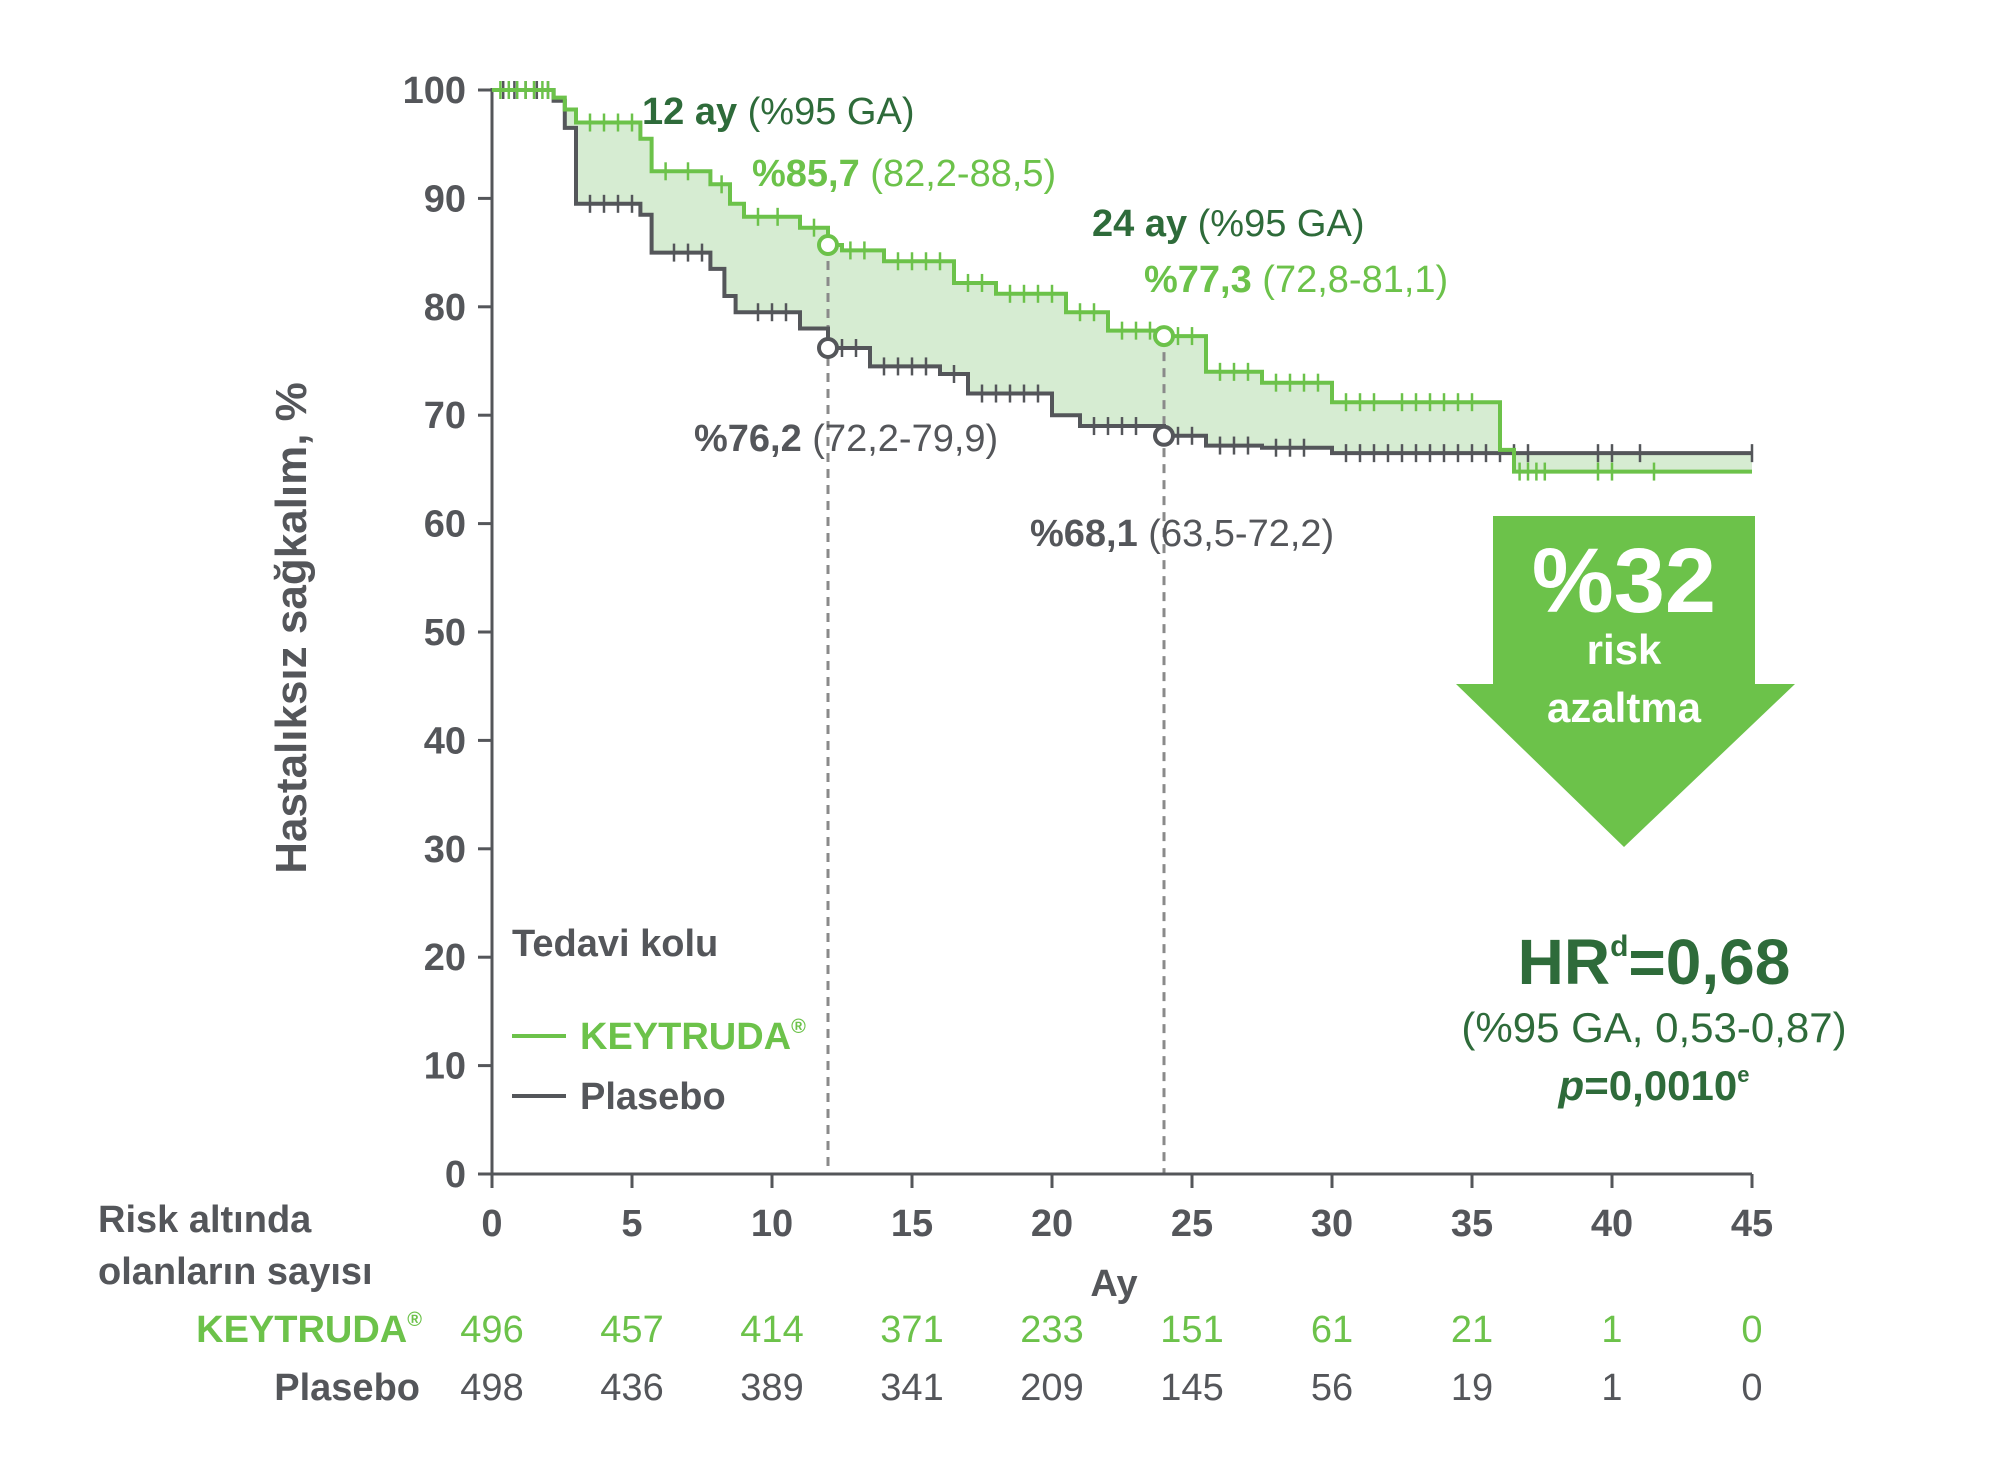 The width and height of the screenshot is (1996, 1476). What do you see at coordinates (491, 1224) in the screenshot?
I see `x-tick-label-0: 0` at bounding box center [491, 1224].